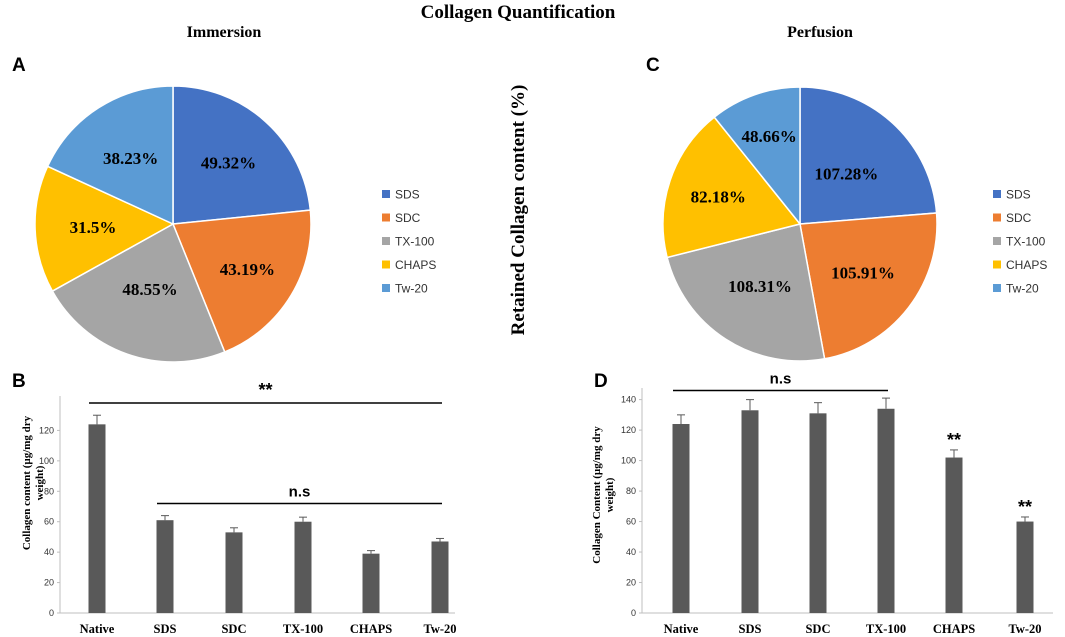 The image size is (1065, 637). I want to click on pie-label-a-sds: 49.32%, so click(228, 163).